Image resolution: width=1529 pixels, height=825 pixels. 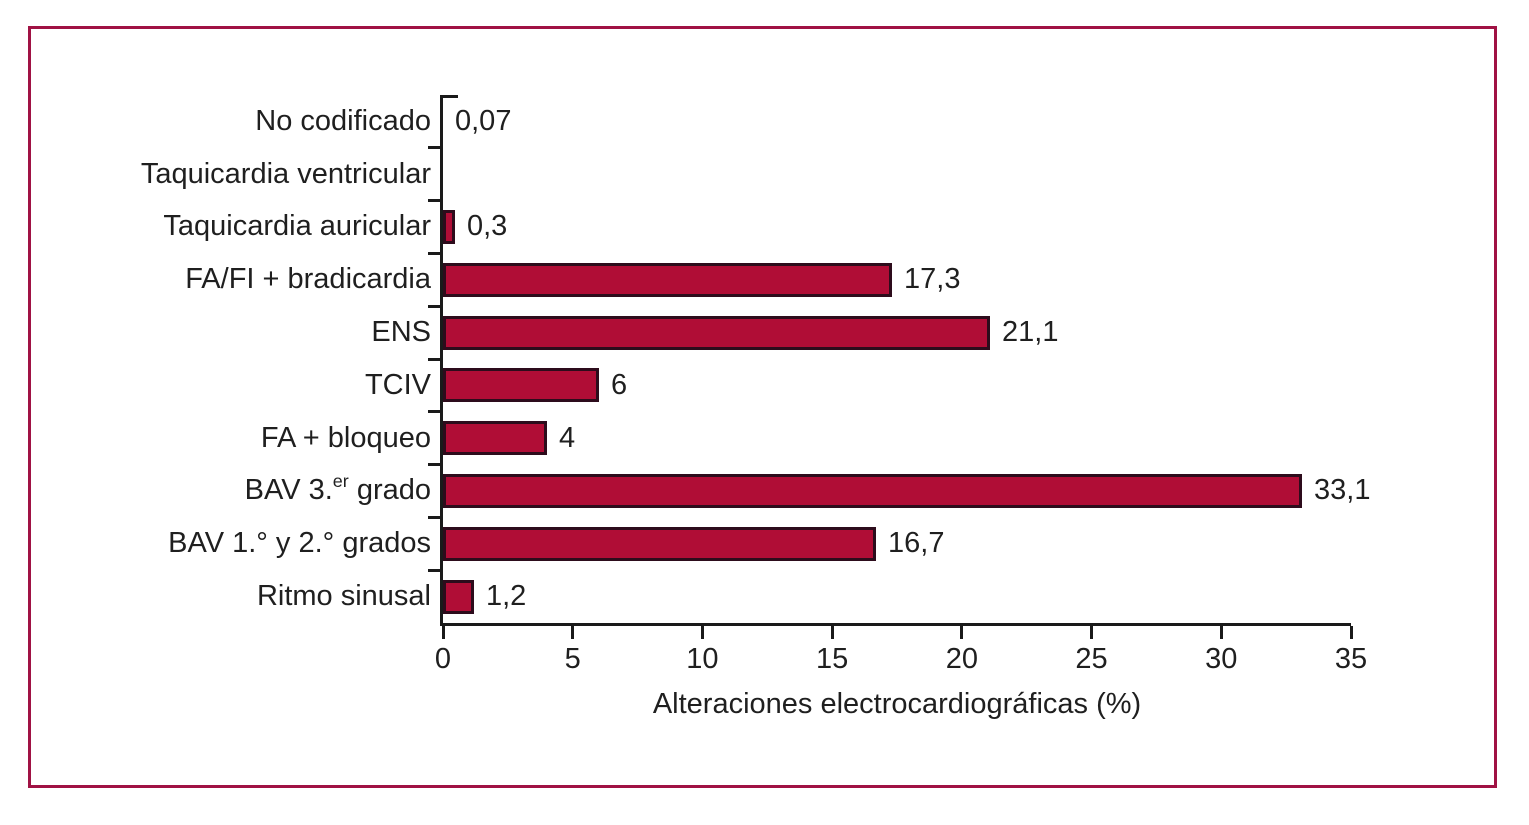 I want to click on chart-row: FA/FI + bradicardia 17,3, so click(x=768, y=279).